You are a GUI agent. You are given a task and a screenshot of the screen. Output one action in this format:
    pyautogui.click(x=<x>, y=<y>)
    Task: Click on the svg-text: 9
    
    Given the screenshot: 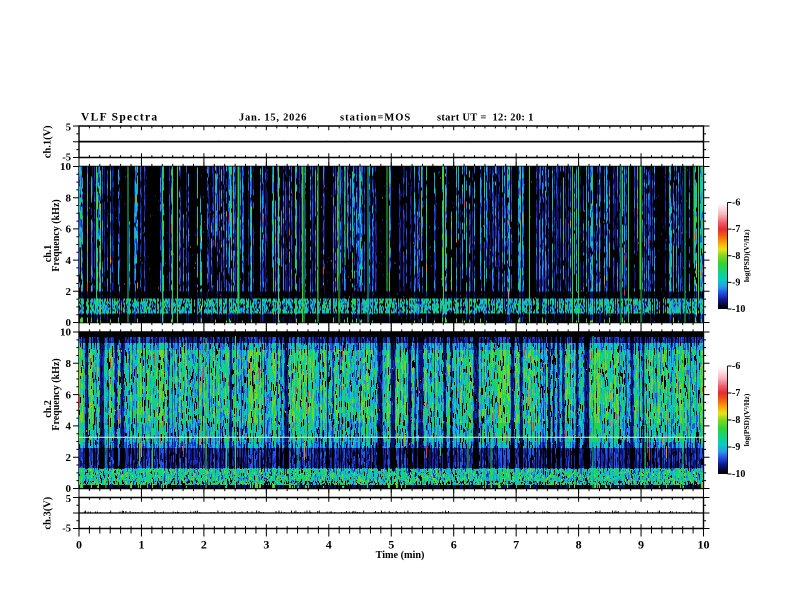 What is the action you would take?
    pyautogui.click(x=641, y=545)
    